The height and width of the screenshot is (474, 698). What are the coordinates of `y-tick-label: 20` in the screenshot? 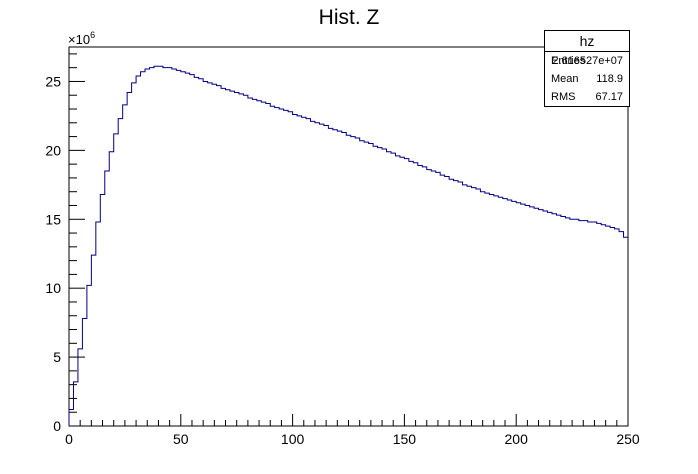 It's located at (53, 150).